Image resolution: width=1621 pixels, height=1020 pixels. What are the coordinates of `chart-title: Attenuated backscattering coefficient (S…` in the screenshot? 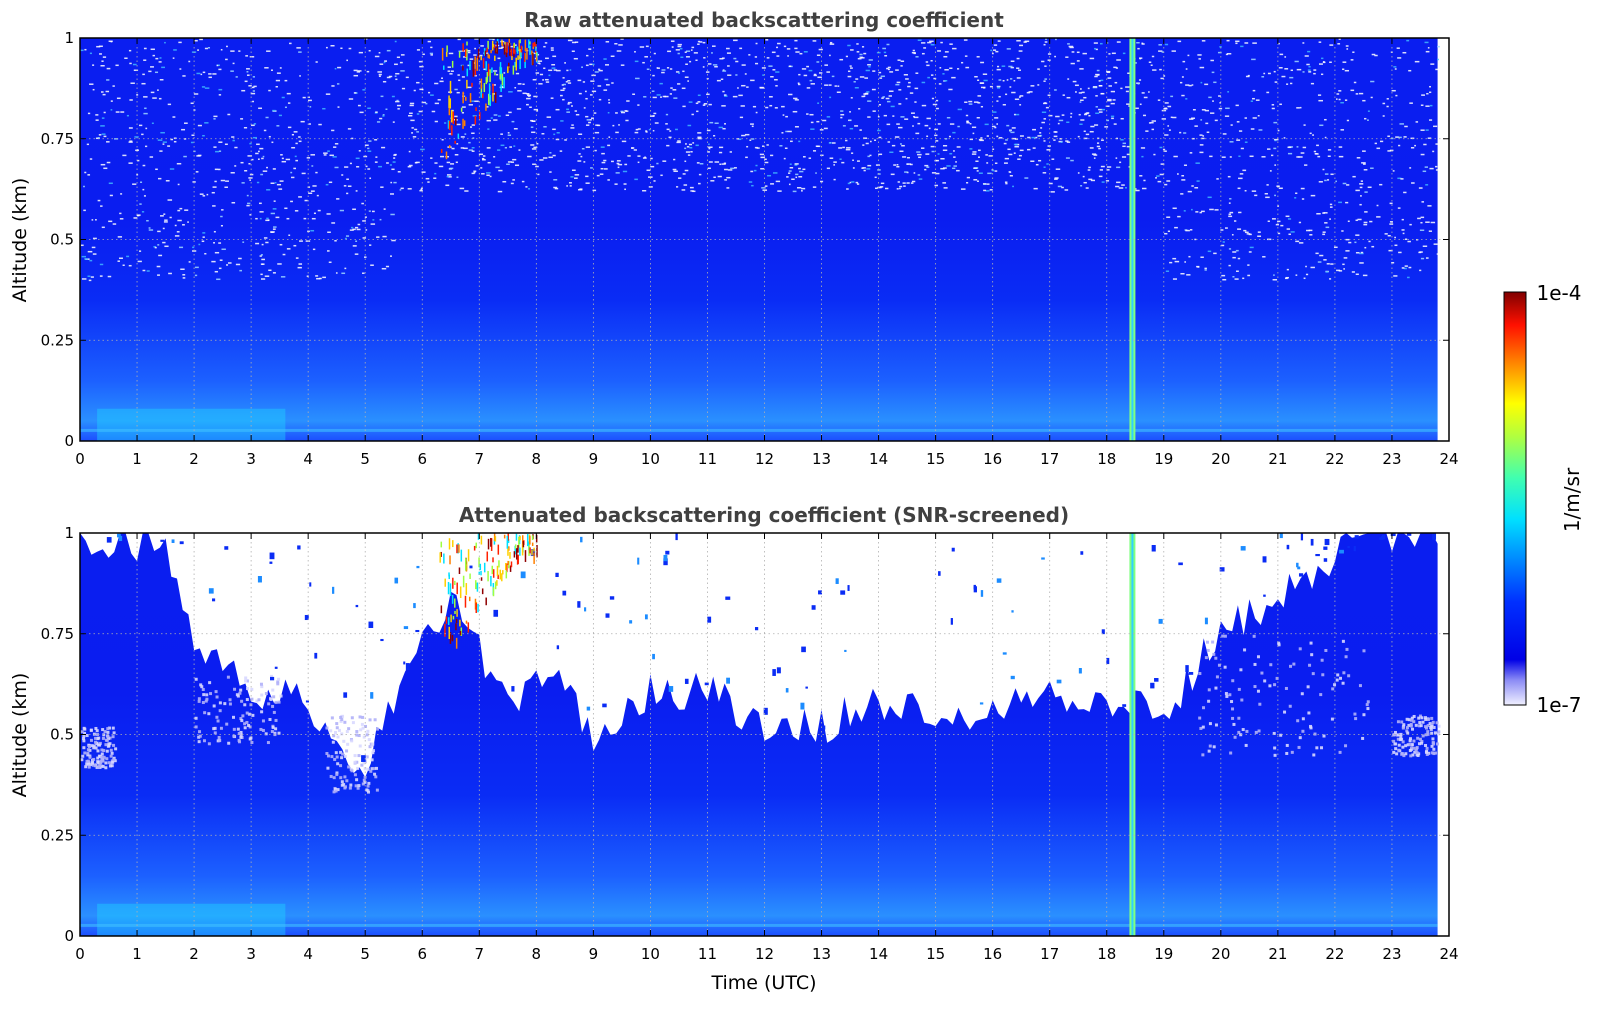 It's located at (764, 515).